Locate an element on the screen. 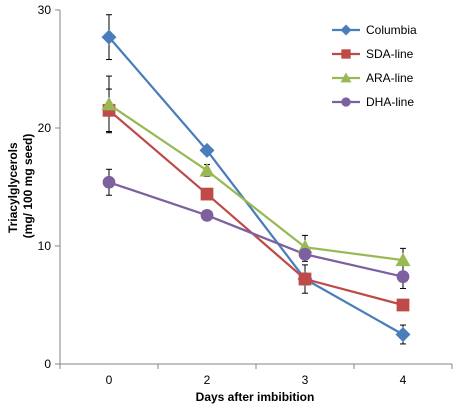 The width and height of the screenshot is (459, 413). y-tick-label: 10 is located at coordinates (45, 246).